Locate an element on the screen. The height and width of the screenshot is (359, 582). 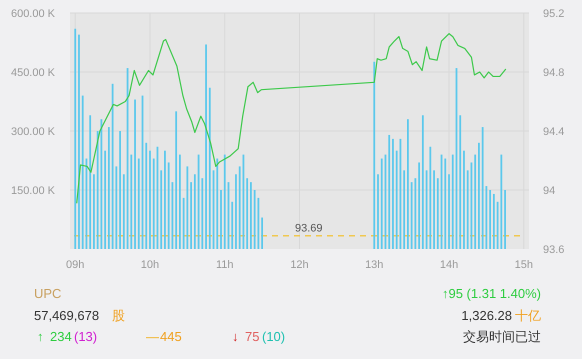
x-tick-label: 15h is located at coordinates (523, 265).